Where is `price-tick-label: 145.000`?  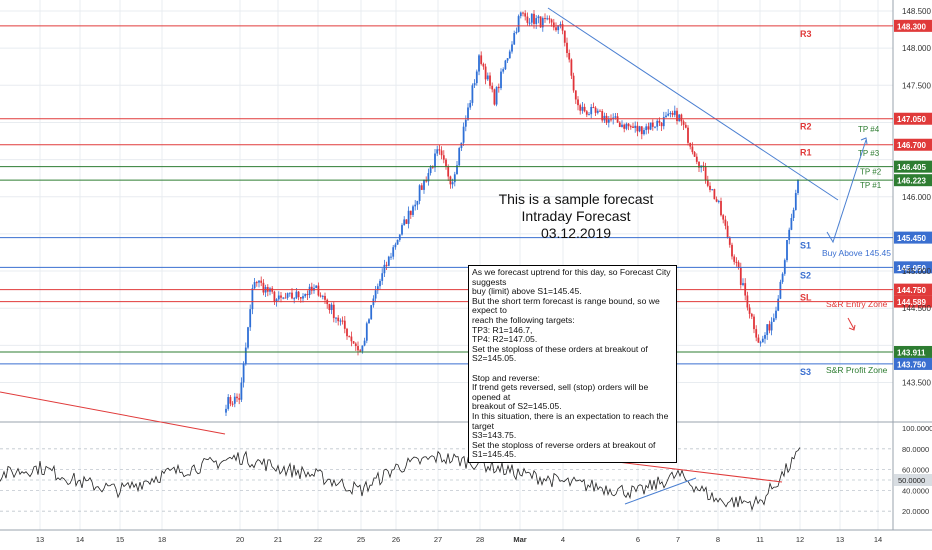
price-tick-label: 145.000 is located at coordinates (916, 271).